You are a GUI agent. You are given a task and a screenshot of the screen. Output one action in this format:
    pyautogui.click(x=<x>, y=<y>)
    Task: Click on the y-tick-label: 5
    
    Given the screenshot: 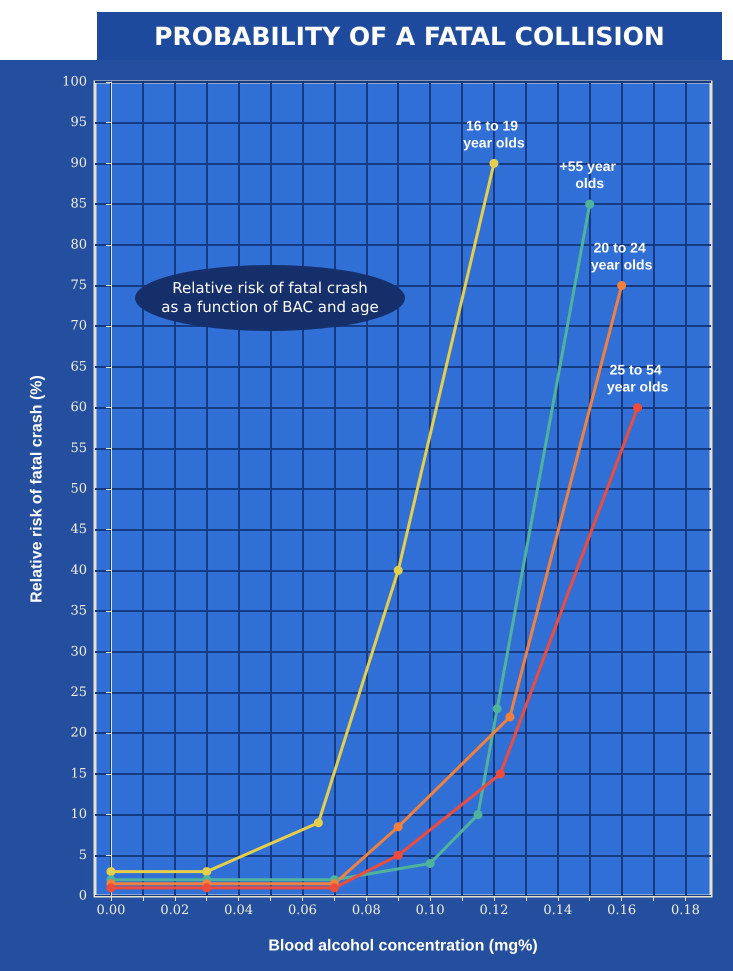 What is the action you would take?
    pyautogui.click(x=82, y=855)
    